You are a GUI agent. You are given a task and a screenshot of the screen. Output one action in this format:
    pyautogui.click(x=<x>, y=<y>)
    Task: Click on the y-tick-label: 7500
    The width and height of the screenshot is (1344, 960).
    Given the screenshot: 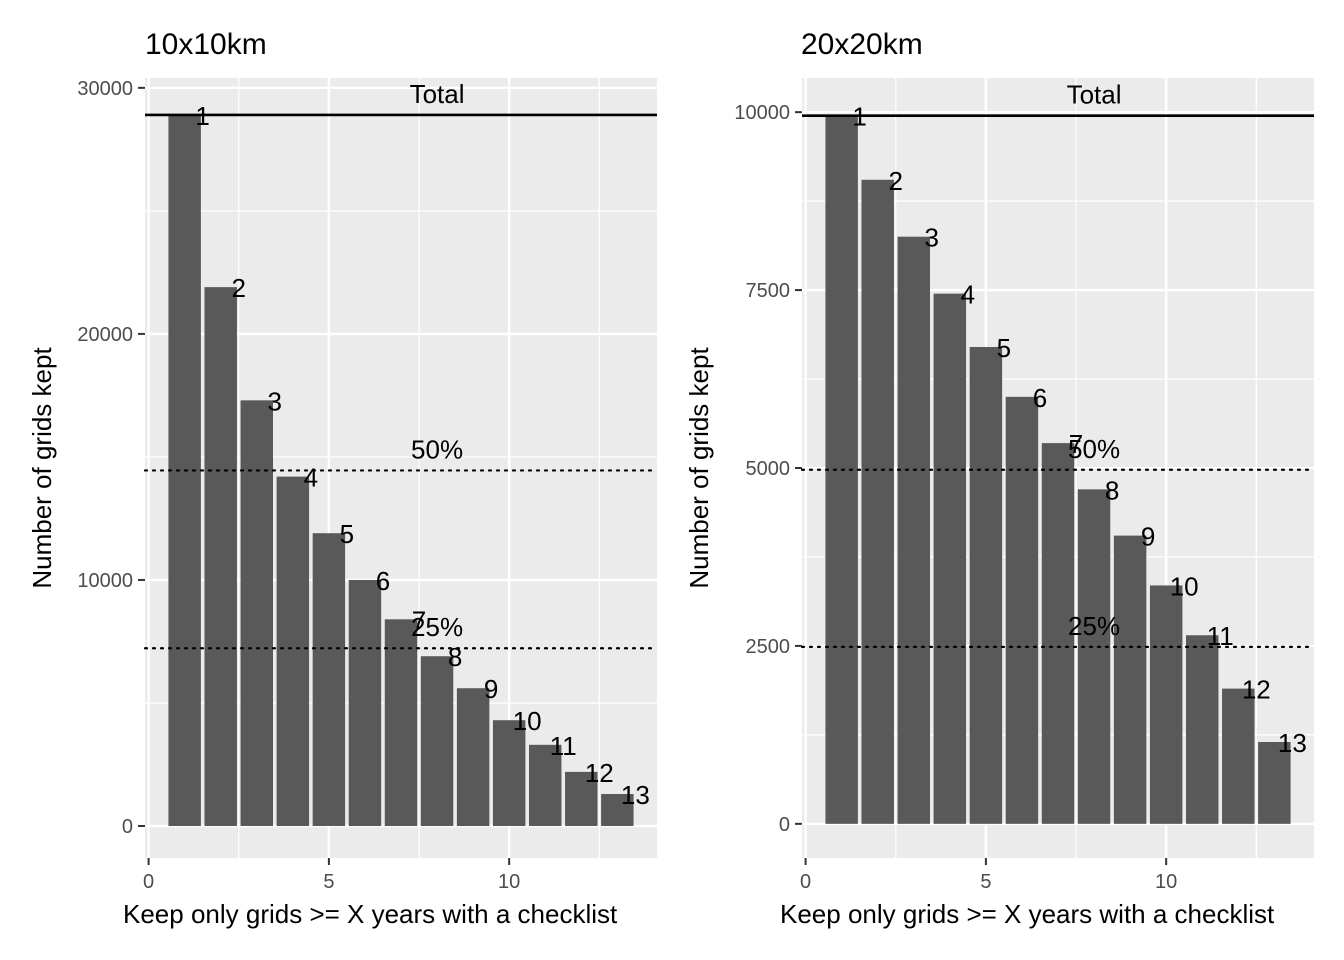 What is the action you would take?
    pyautogui.click(x=768, y=291)
    